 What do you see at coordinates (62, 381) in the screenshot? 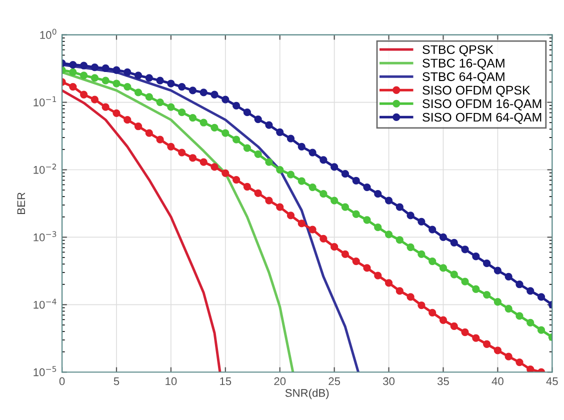
I see `x-tick-label: 0` at bounding box center [62, 381].